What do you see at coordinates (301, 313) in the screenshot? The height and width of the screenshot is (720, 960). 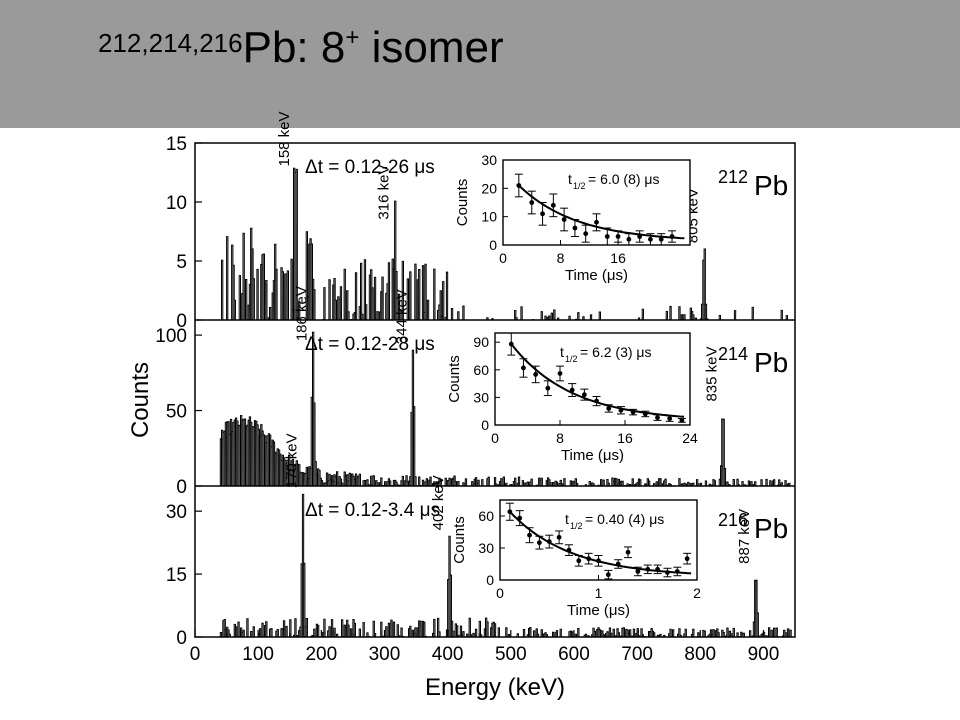 I see `peak-label: 186 keV` at bounding box center [301, 313].